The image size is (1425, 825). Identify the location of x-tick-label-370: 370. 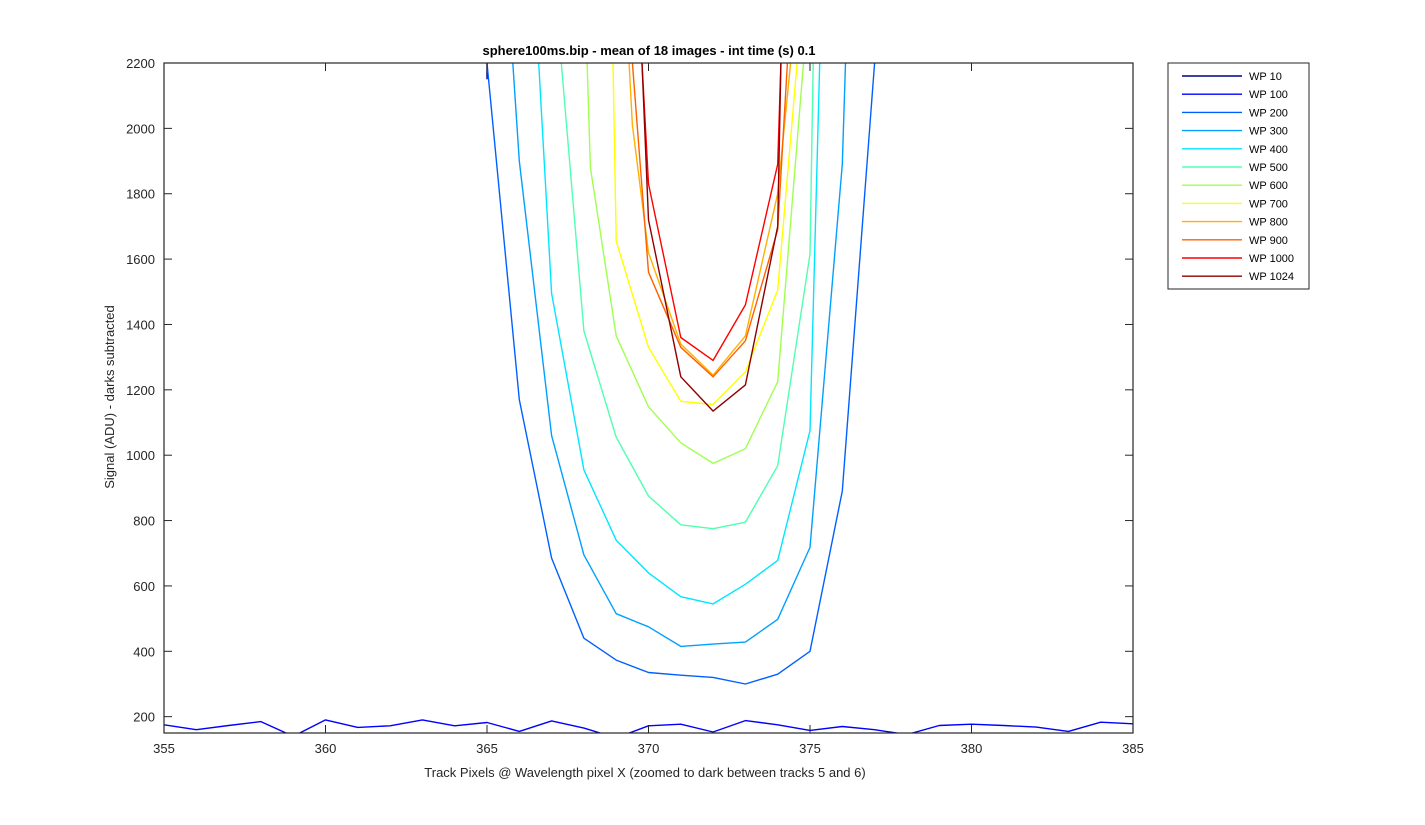
(649, 748).